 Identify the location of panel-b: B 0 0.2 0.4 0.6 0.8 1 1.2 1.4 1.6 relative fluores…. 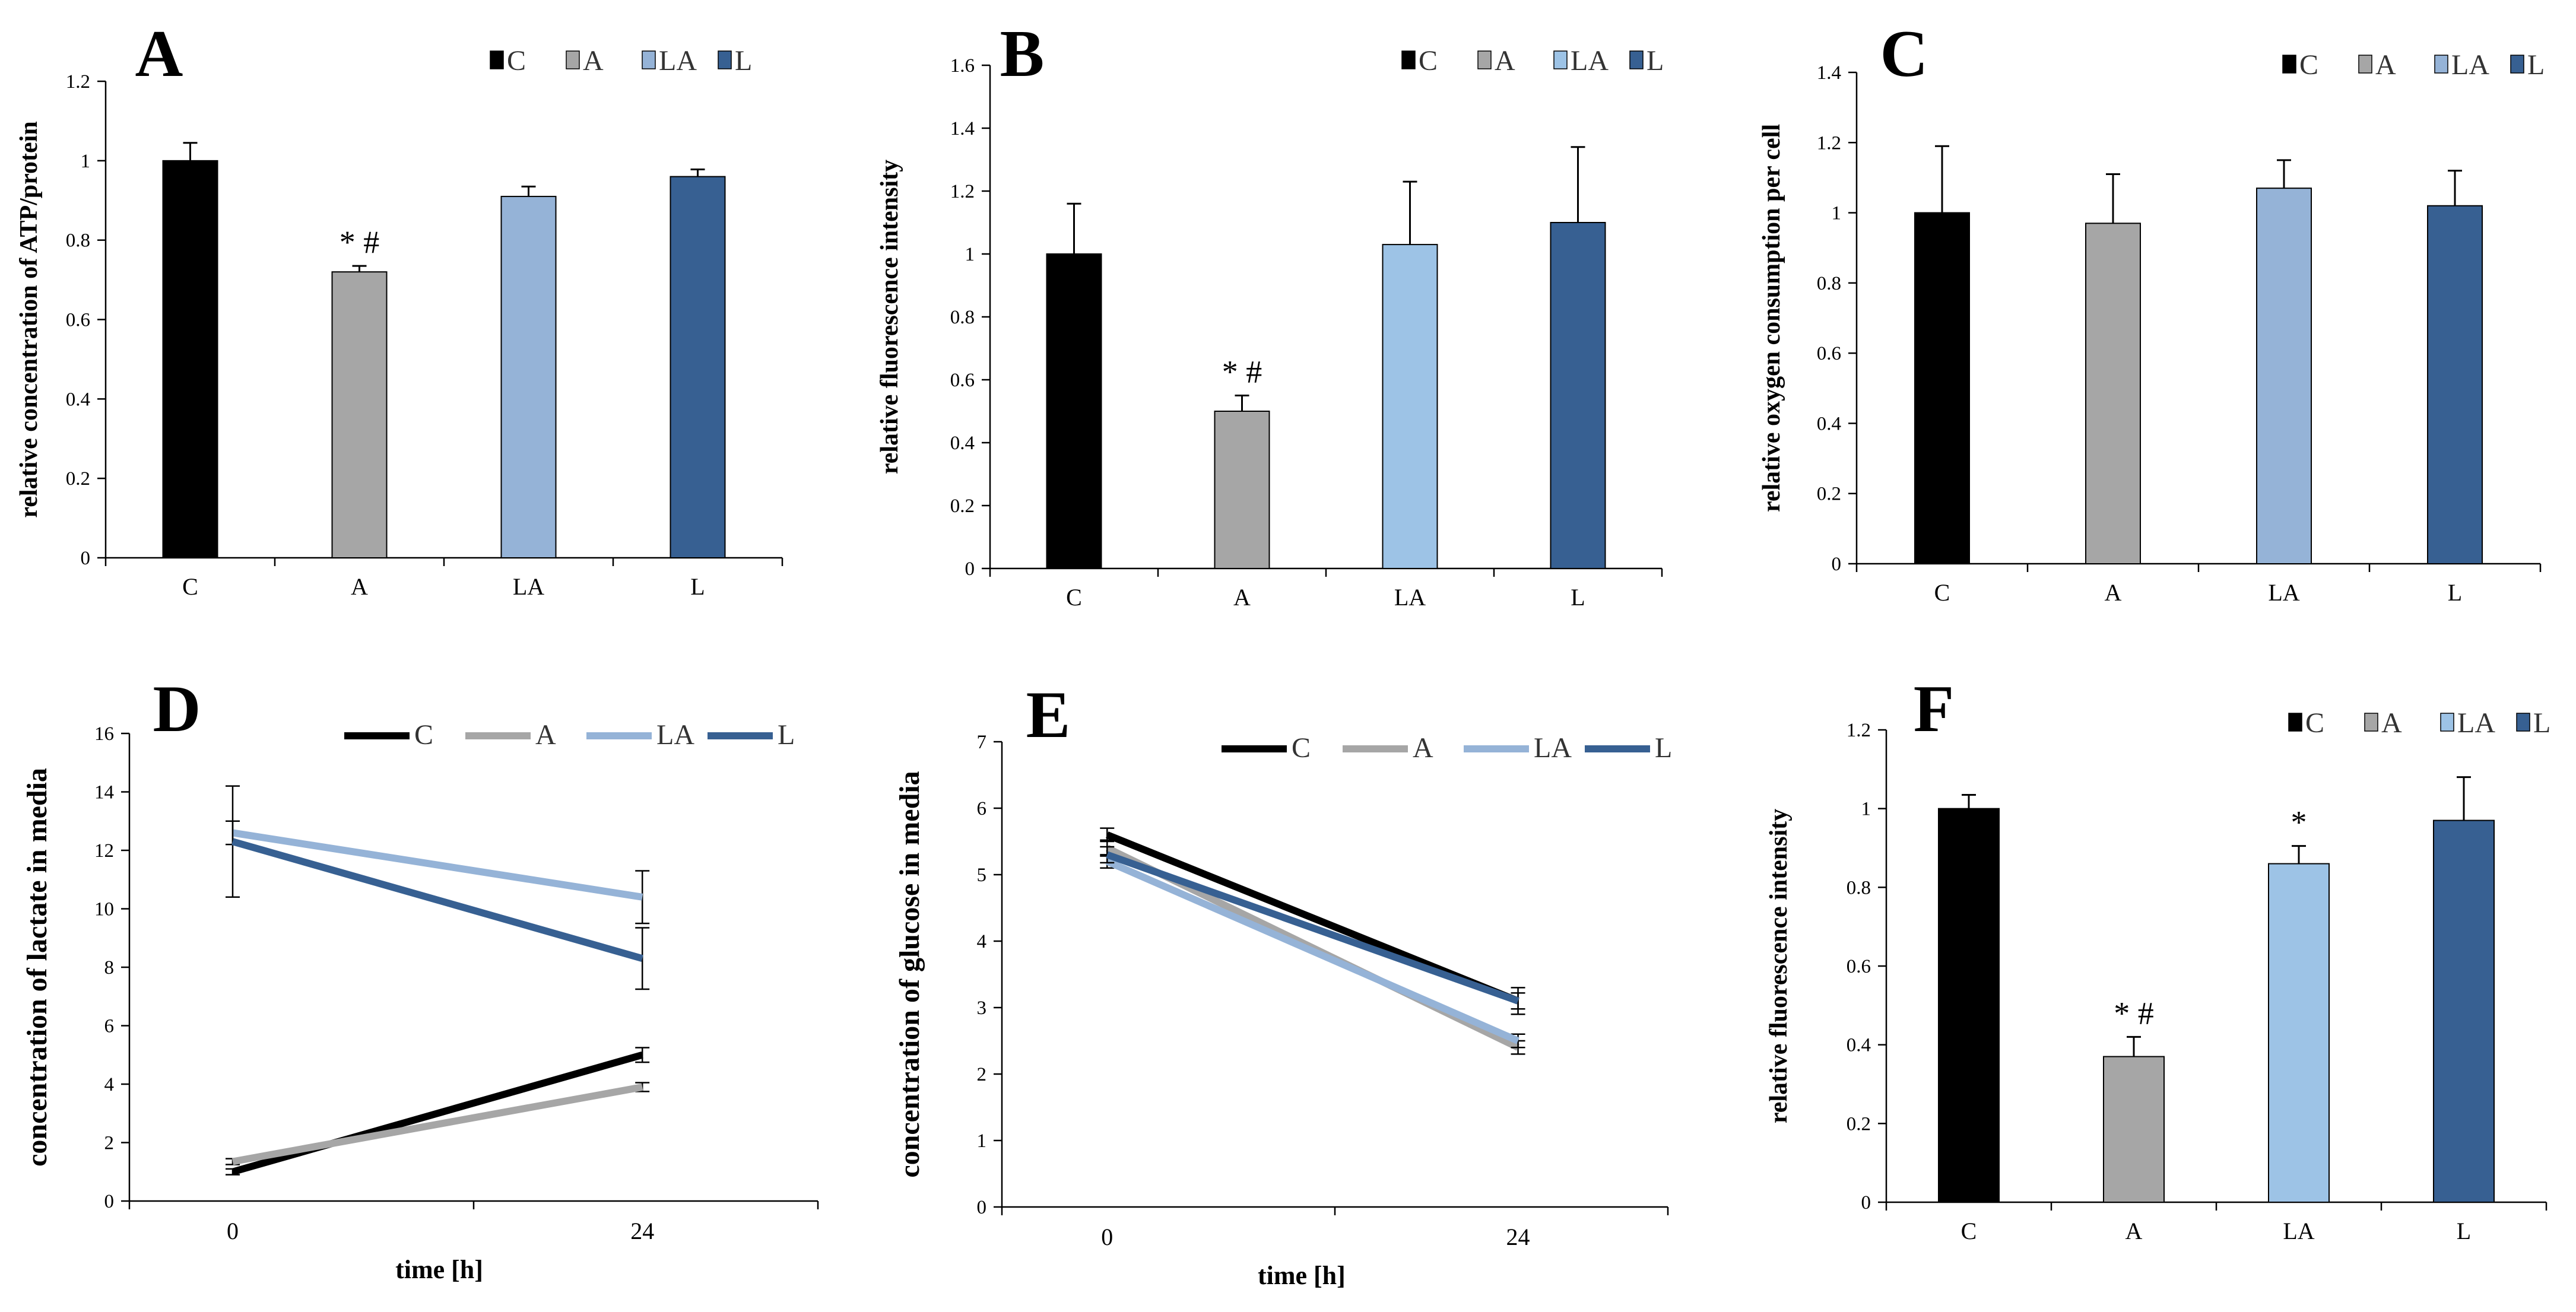
(1270, 314).